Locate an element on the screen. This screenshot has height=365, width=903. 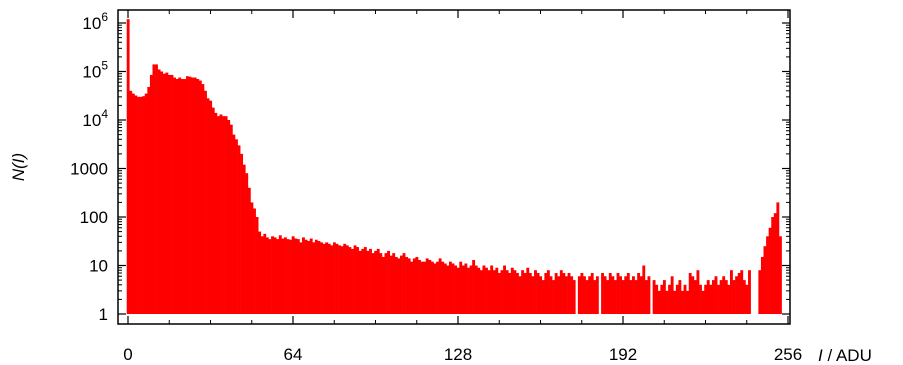
y-tick-label: 1000 is located at coordinates (89, 169).